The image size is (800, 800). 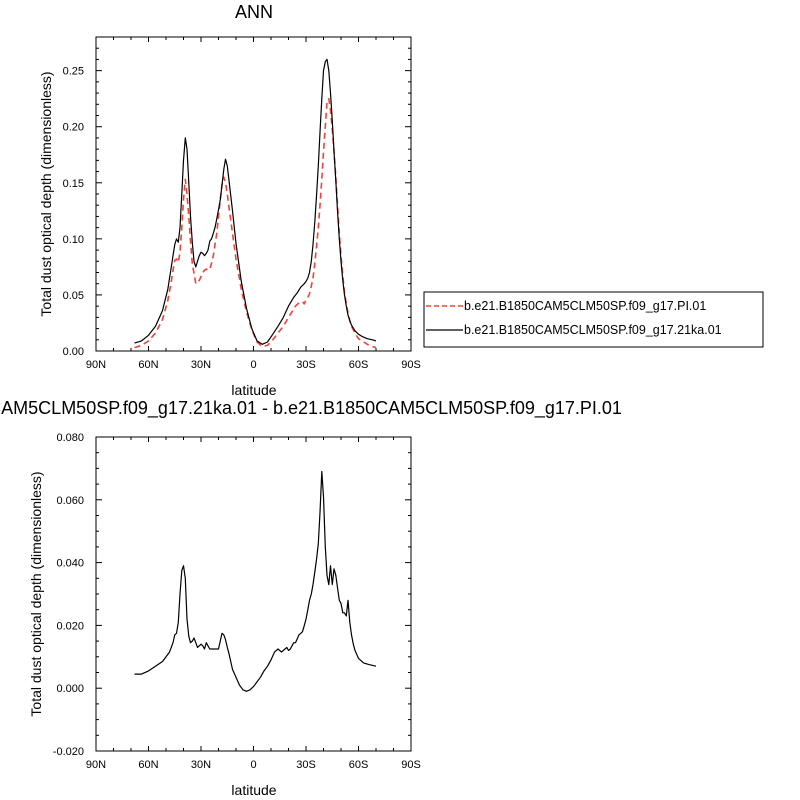 What do you see at coordinates (68, 752) in the screenshot?
I see `bottom-y-tick-label: -0.020` at bounding box center [68, 752].